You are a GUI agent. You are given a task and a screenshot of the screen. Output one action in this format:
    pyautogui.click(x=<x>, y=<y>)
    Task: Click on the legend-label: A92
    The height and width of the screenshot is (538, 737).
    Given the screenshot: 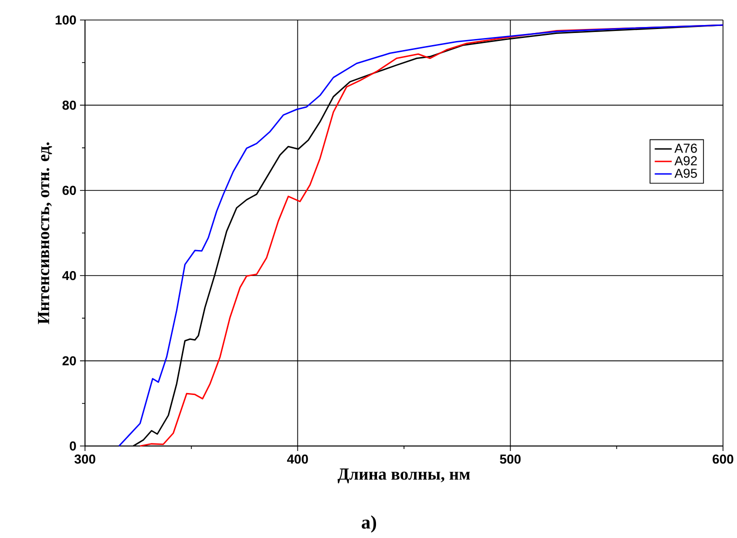 What is the action you would take?
    pyautogui.click(x=685, y=161)
    